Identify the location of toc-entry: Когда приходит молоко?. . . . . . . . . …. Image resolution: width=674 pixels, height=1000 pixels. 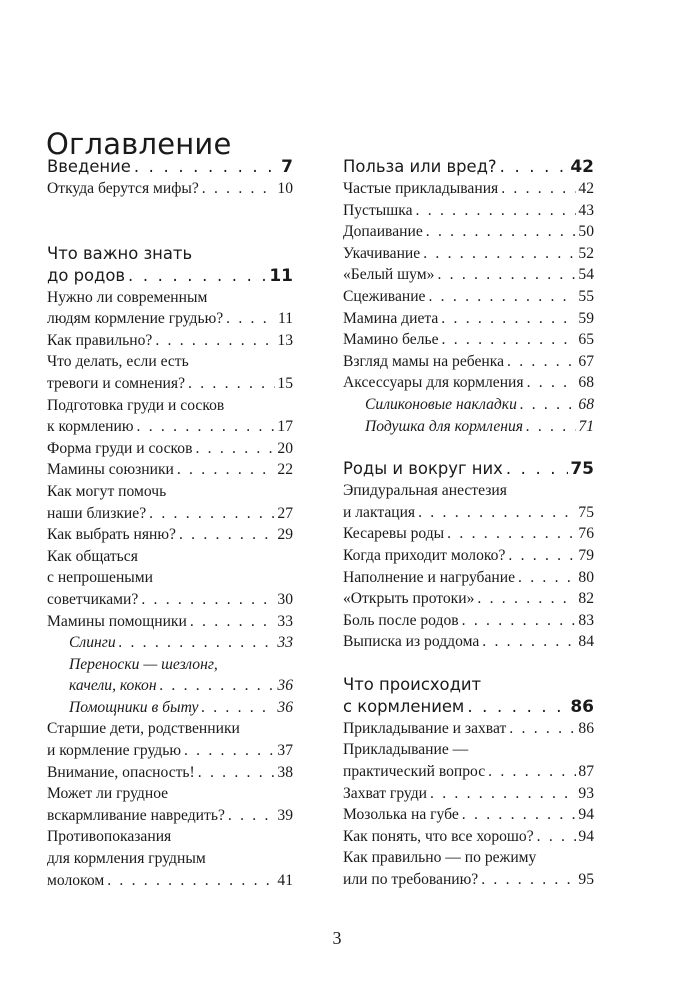
(468, 556).